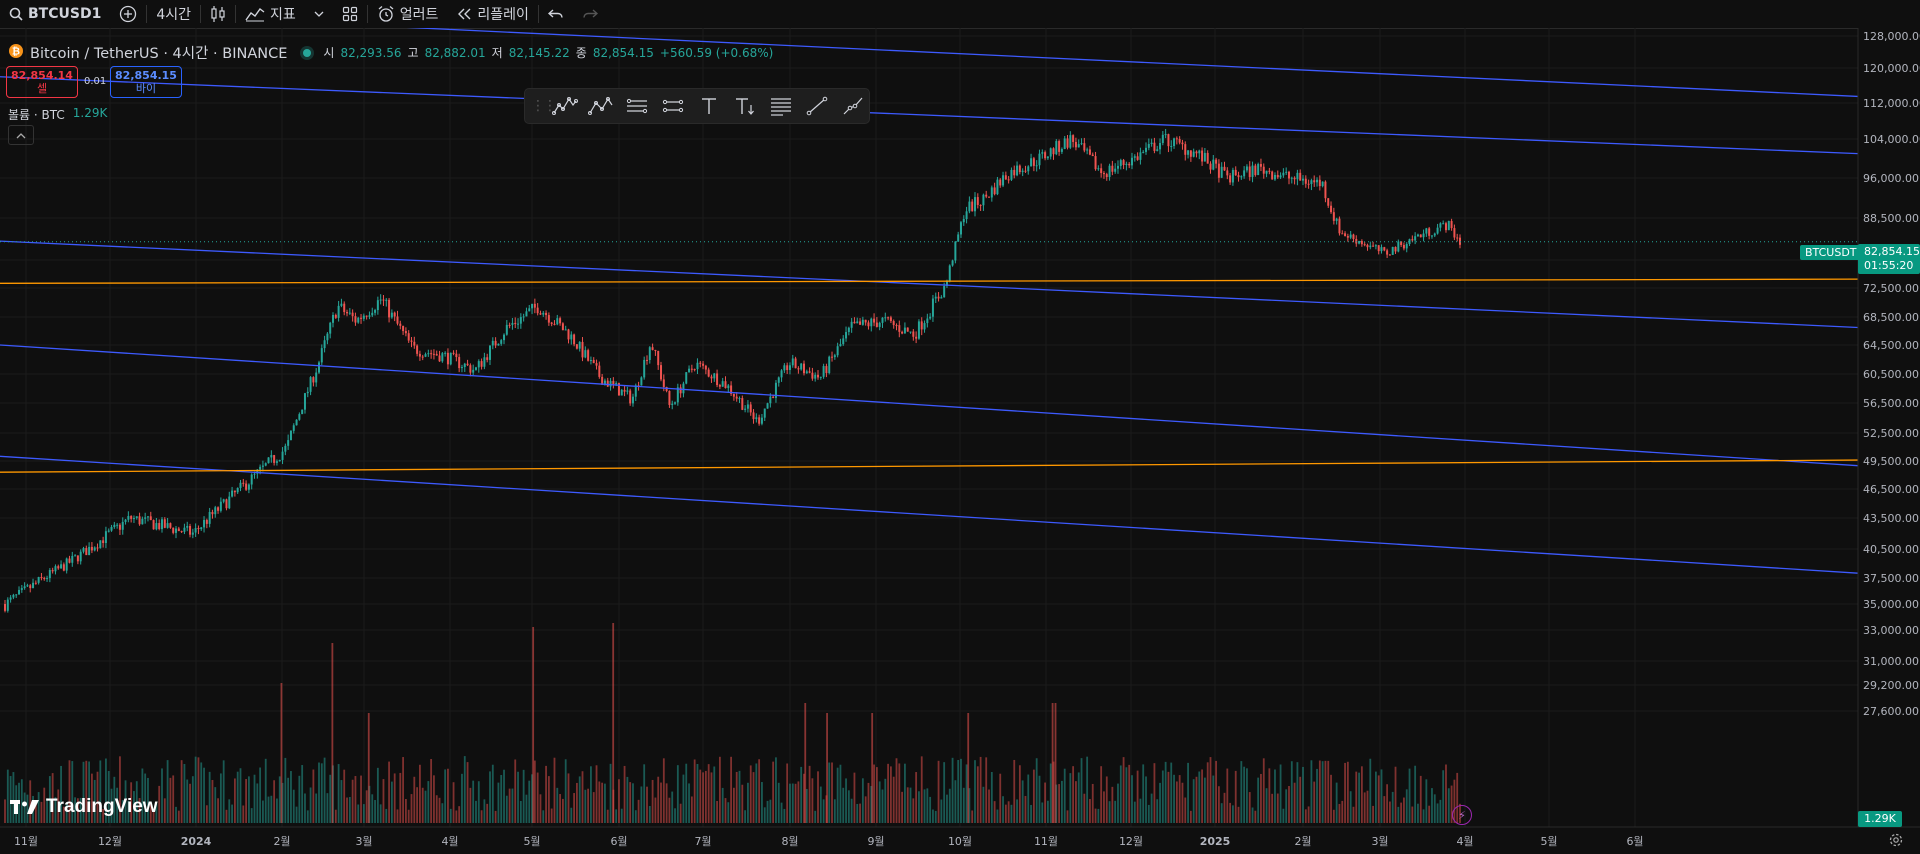  I want to click on volume-legend: 볼륨 · BTC 1.29K, so click(57, 114).